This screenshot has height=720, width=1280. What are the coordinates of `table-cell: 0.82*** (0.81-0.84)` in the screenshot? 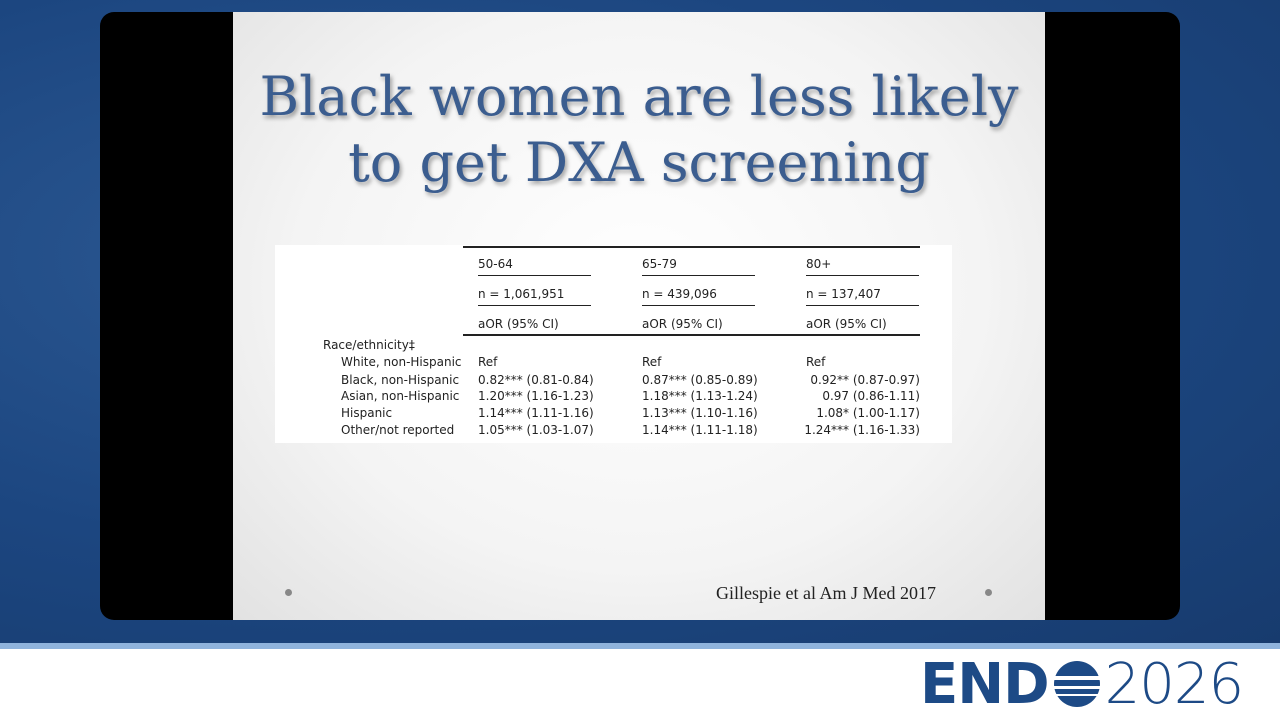 It's located at (536, 380).